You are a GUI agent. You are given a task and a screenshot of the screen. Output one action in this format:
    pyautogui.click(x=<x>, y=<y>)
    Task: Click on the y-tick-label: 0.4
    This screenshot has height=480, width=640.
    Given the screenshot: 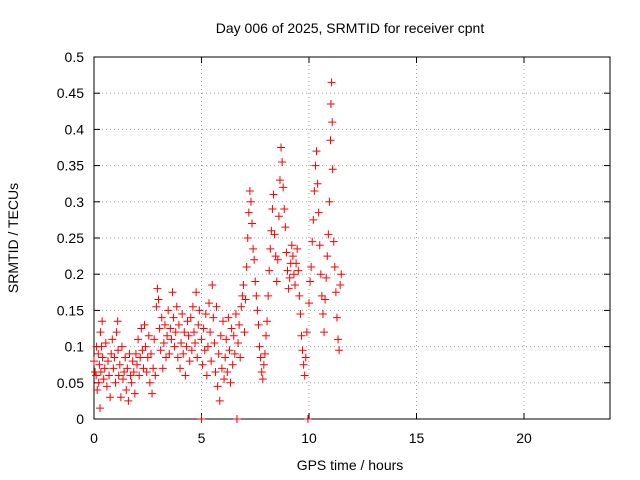 What is the action you would take?
    pyautogui.click(x=75, y=129)
    